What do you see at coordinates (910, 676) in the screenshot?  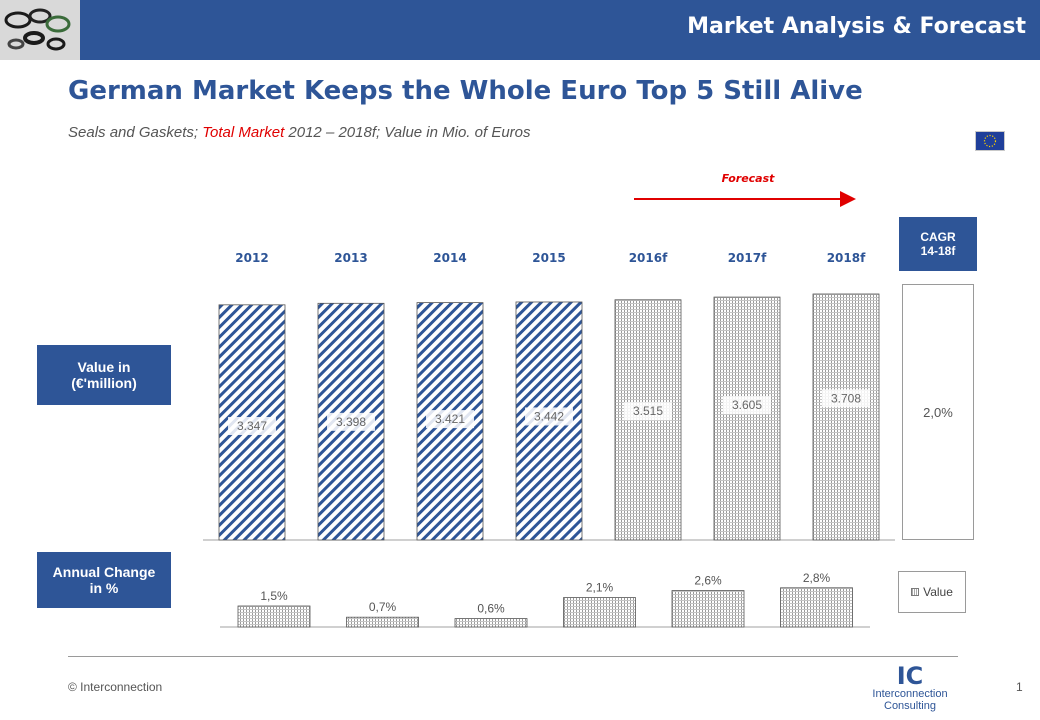 I see `logo-mark: IC` at bounding box center [910, 676].